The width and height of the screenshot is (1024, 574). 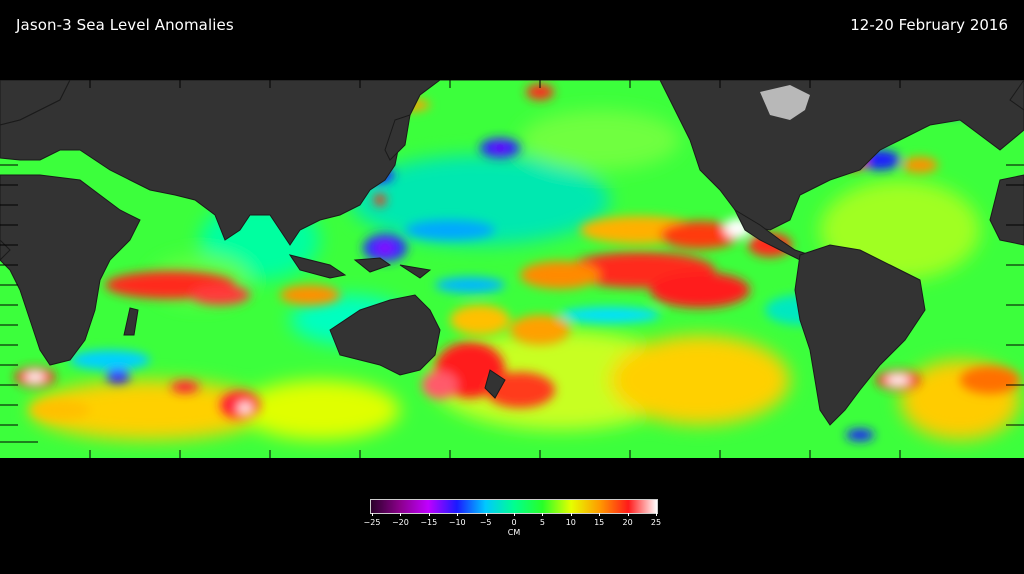 I want to click on north-america-continent, so click(x=841, y=155).